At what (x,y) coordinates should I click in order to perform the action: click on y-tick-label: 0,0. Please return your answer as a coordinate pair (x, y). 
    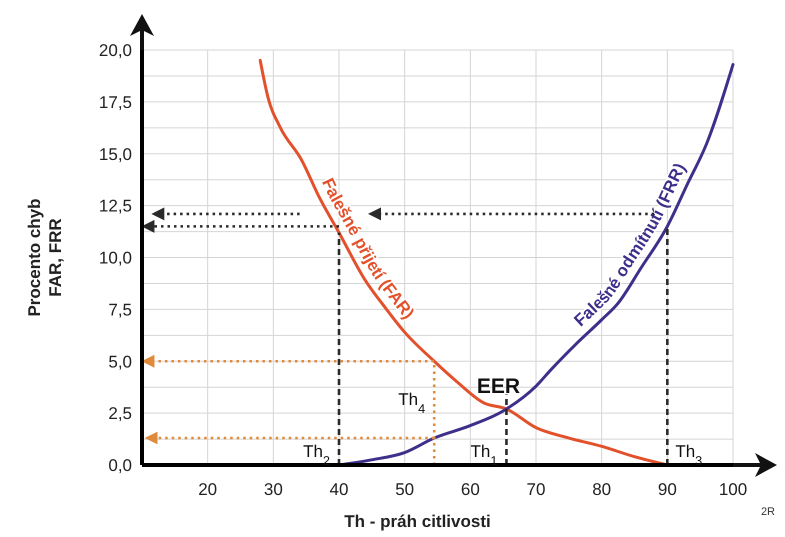
    Looking at the image, I should click on (120, 465).